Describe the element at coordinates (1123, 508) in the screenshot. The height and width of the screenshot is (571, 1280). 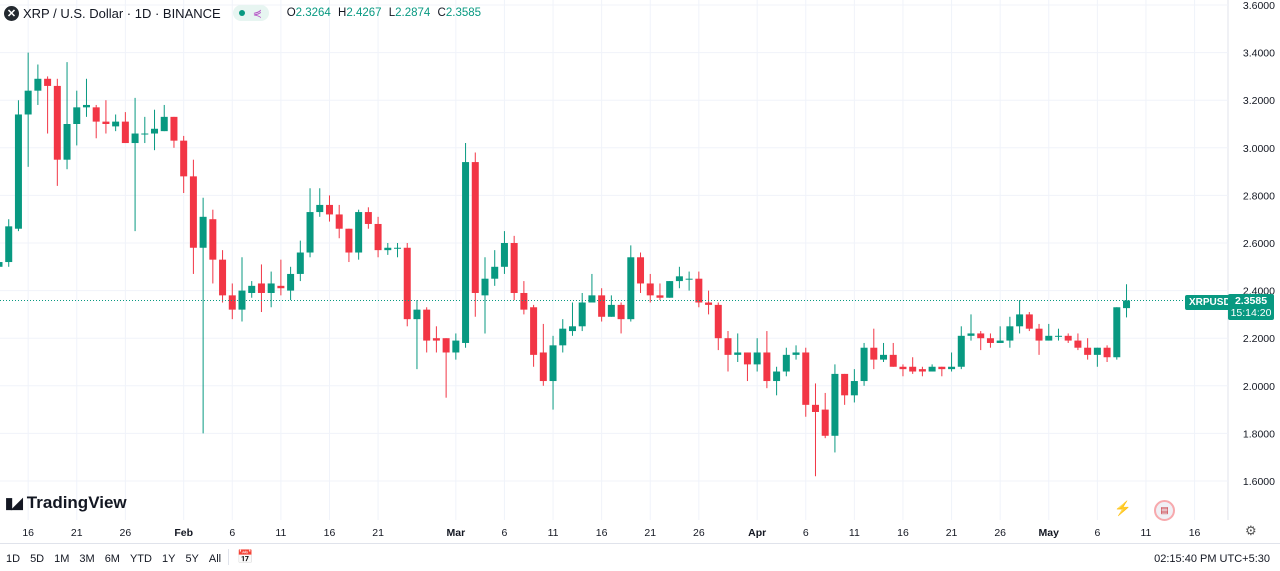
I see `lightning-icon: ⚡` at that location.